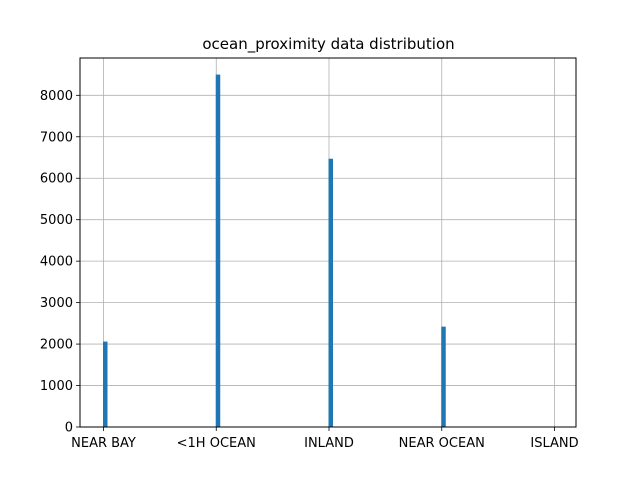 Image resolution: width=640 pixels, height=480 pixels. I want to click on y-tick-label: 2000, so click(56, 345).